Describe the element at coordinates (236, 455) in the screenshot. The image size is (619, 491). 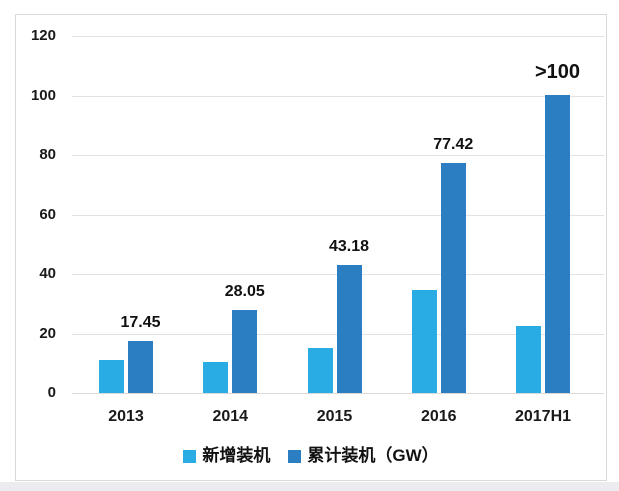
I see `legend-label-new-installs: 新增装机` at that location.